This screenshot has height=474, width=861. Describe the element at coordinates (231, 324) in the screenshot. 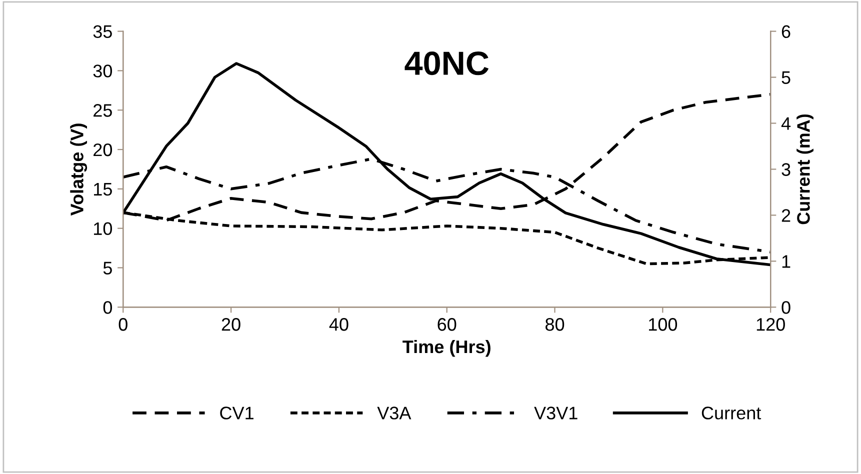

I see `x-tick-label: 20` at that location.